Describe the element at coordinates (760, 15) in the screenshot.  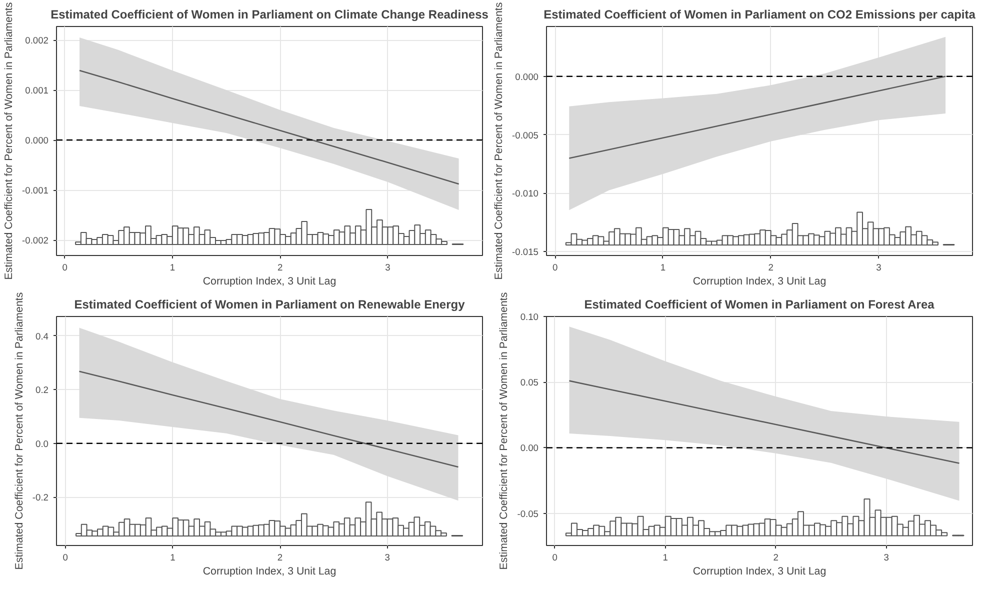
I see `chart-title: Estimated Coefficient of Women in Parliament on CO2 Emissions per capita` at that location.